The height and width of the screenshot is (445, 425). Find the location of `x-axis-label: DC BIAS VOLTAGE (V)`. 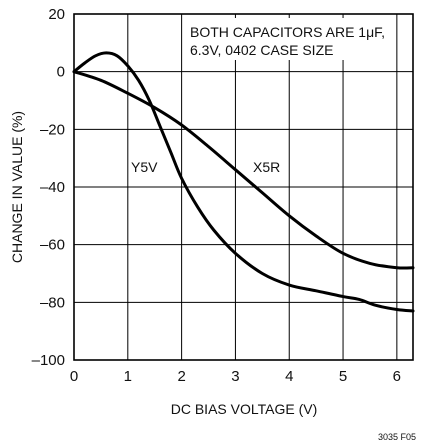

x-axis-label: DC BIAS VOLTAGE (V) is located at coordinates (244, 409).